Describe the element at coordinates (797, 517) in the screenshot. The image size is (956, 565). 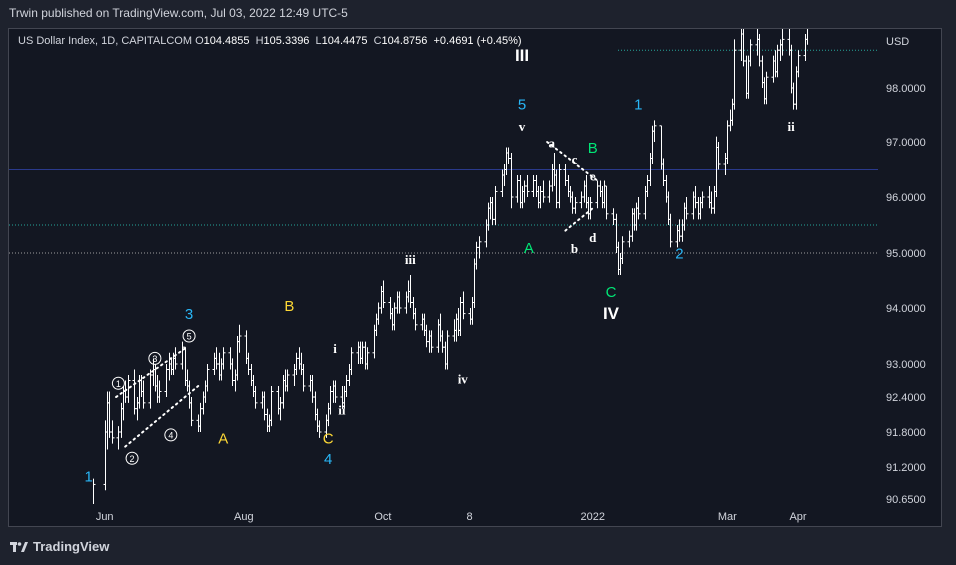
I see `time-tick-label: Apr` at that location.